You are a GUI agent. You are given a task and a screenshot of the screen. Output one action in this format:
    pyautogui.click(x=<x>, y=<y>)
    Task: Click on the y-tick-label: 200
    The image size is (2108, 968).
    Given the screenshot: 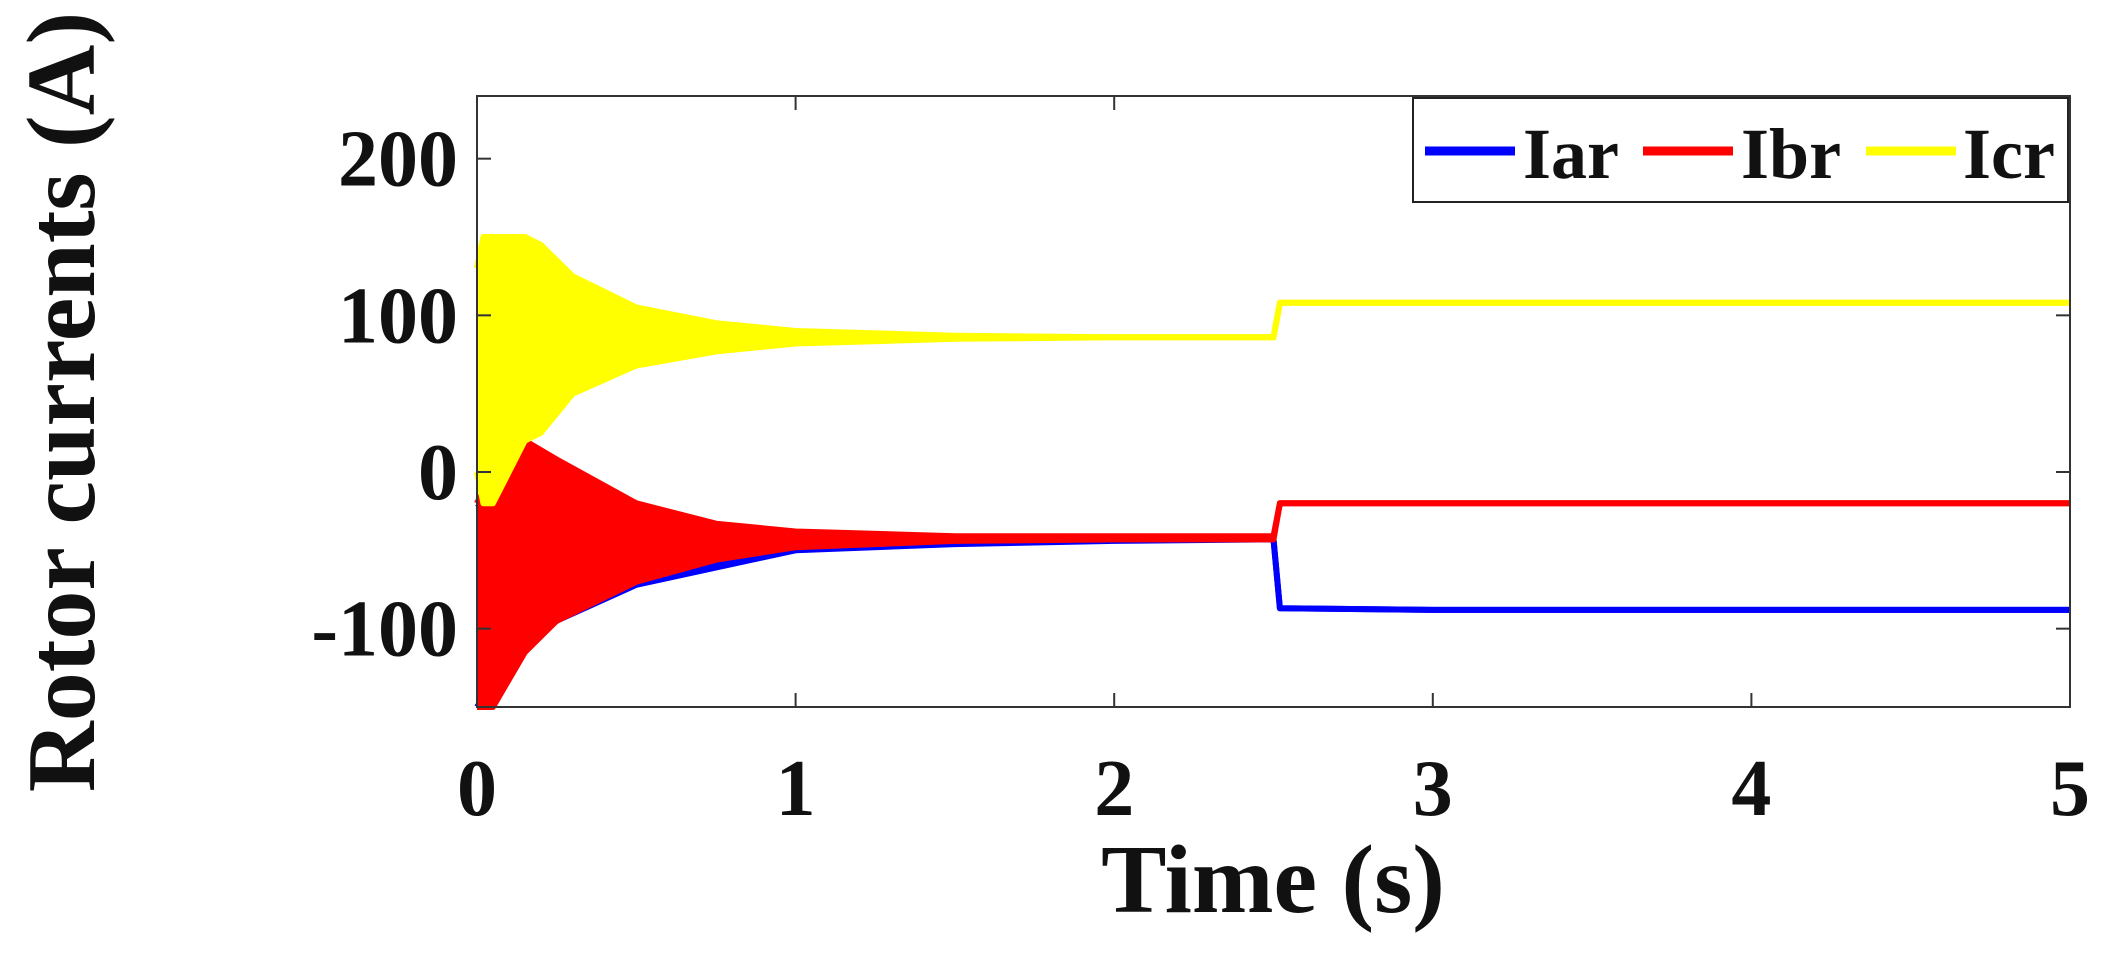 What is the action you would take?
    pyautogui.click(x=398, y=160)
    